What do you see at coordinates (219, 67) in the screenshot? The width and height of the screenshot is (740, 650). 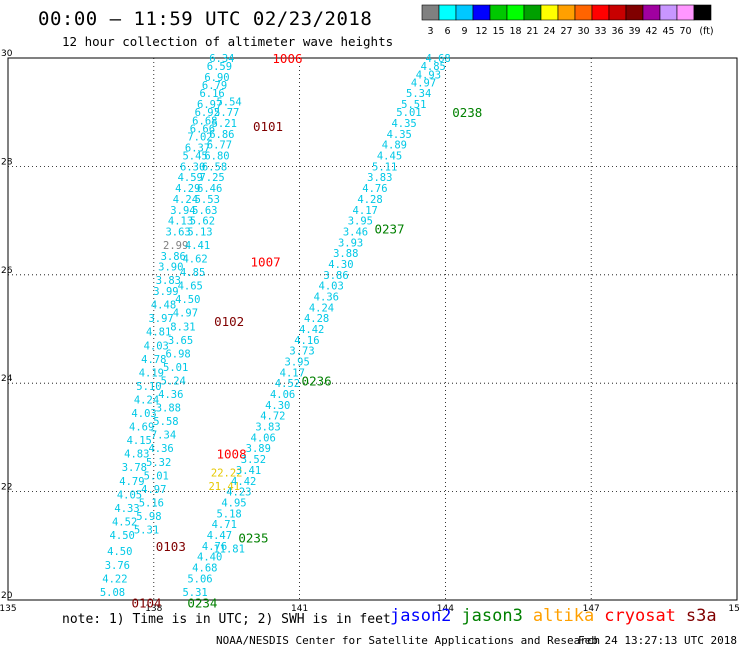 I see `wave-height-value: 6.59` at bounding box center [219, 67].